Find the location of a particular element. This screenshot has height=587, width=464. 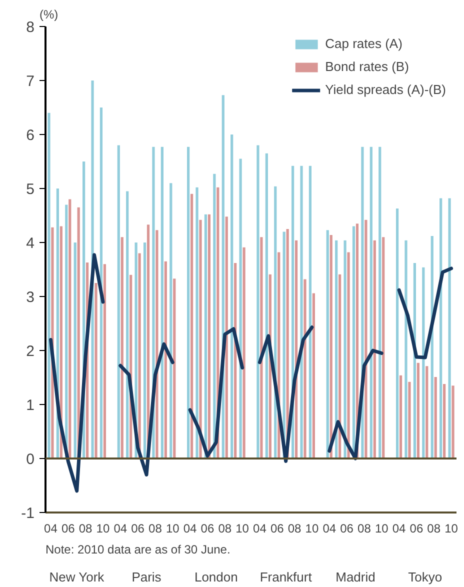

y-tick-label: 5 is located at coordinates (30, 189).